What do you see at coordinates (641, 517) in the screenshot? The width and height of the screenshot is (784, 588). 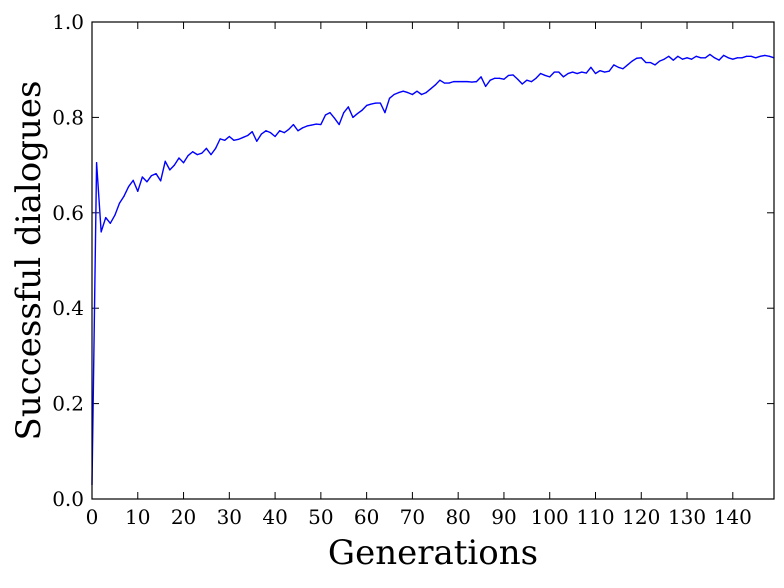 I see `x-tick-label: 120` at bounding box center [641, 517].